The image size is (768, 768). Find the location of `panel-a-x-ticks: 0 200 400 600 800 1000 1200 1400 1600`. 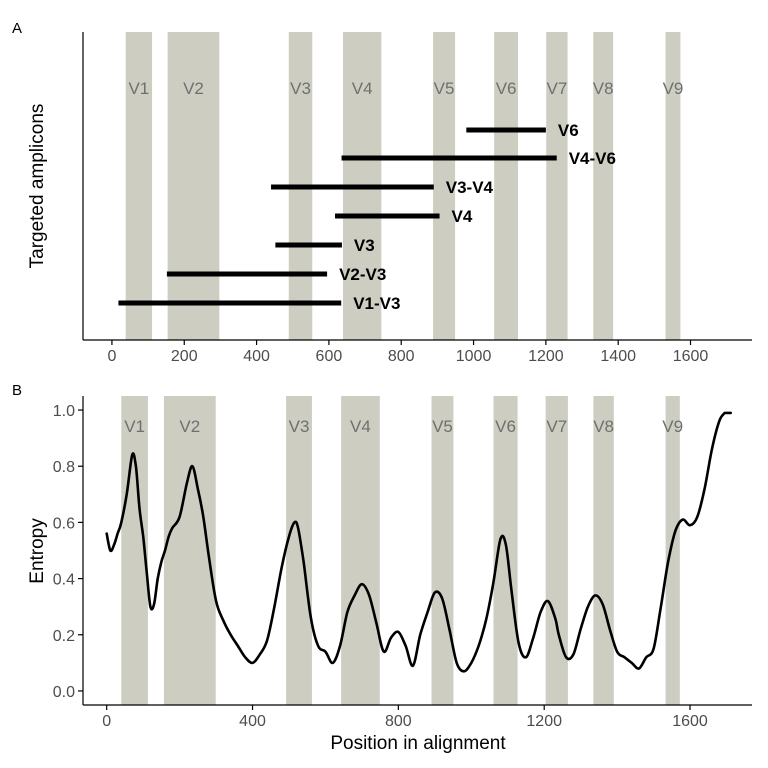

panel-a-x-ticks: 0 200 400 600 800 1000 1200 1400 1600 is located at coordinates (407, 352).